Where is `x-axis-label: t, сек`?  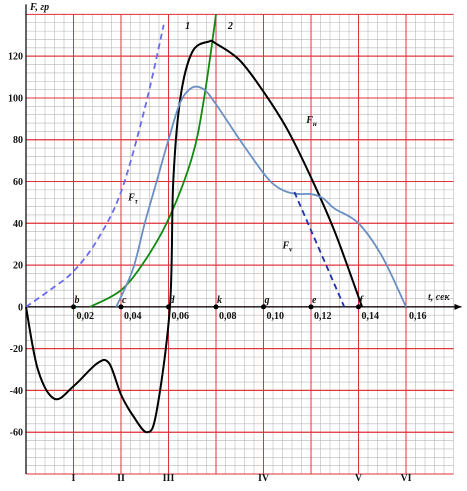 x-axis-label: t, сек is located at coordinates (439, 297).